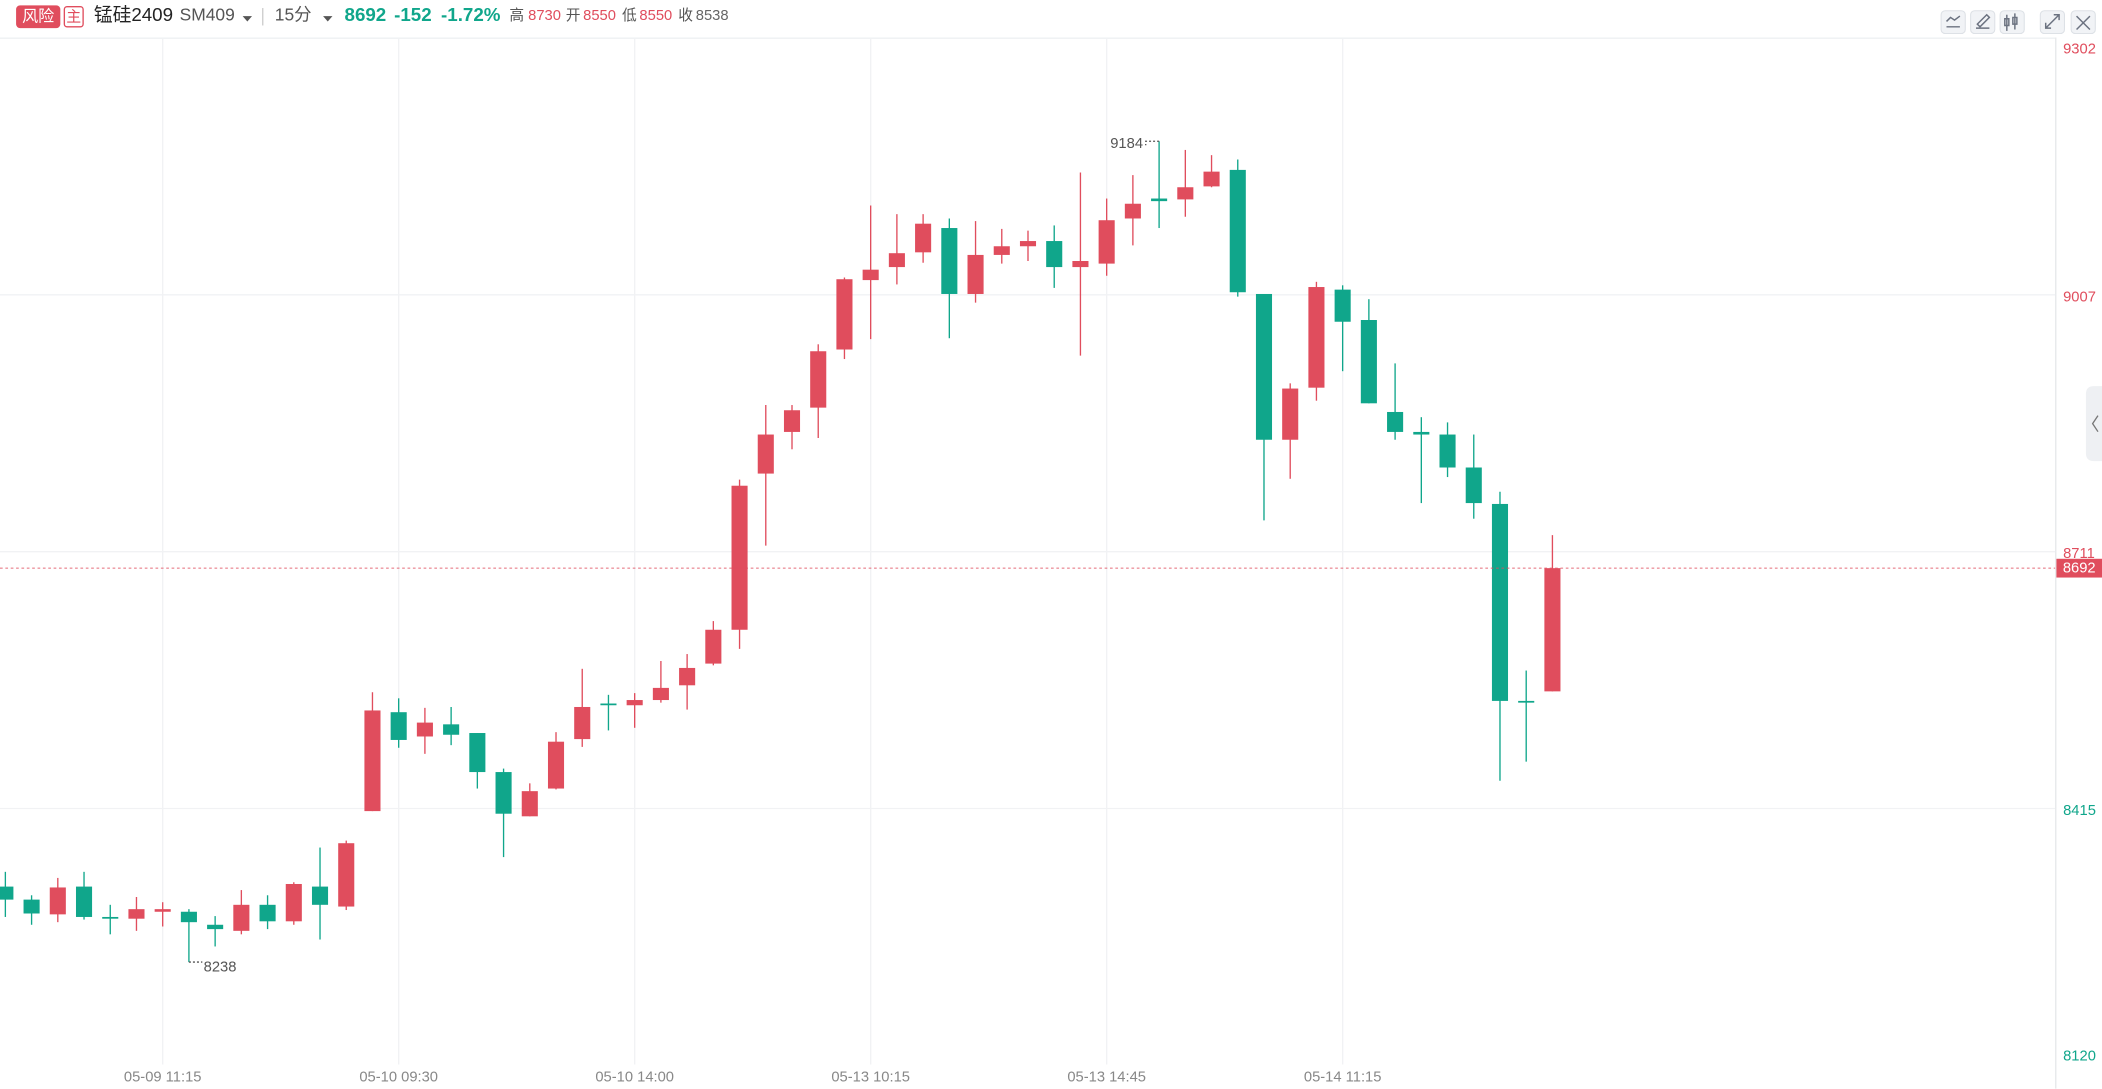  I want to click on indicator-icon, so click(1953, 21).